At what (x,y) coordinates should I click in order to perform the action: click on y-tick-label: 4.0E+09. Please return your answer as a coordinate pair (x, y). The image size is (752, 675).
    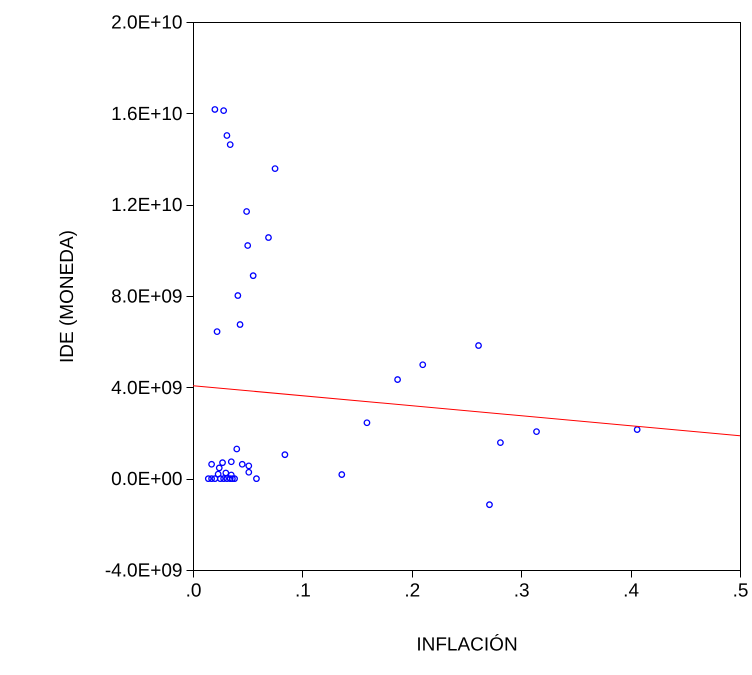
    Looking at the image, I should click on (146, 388).